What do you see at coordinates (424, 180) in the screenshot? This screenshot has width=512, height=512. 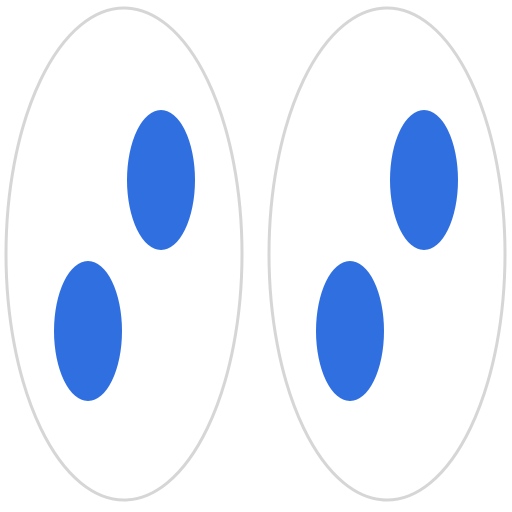 I see `right-oval-top-dot` at bounding box center [424, 180].